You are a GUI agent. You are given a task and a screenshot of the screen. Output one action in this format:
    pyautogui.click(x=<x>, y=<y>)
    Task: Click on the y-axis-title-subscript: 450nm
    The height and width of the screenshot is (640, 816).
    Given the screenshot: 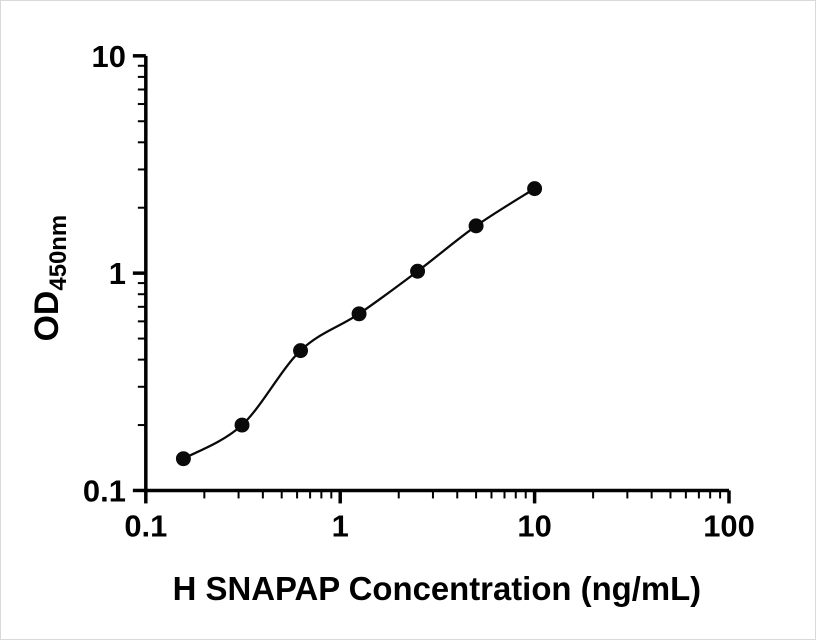 What is the action you would take?
    pyautogui.click(x=58, y=253)
    